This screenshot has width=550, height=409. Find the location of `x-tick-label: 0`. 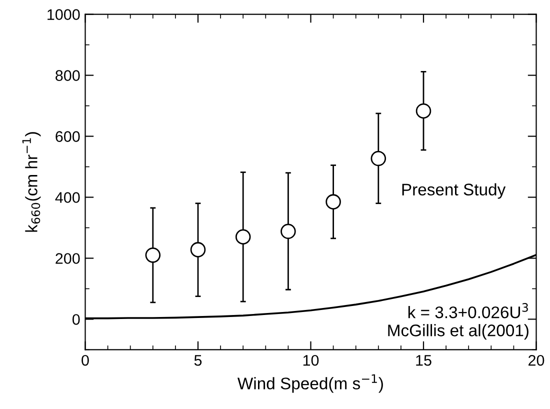

x-tick-label: 0 is located at coordinates (85, 360).